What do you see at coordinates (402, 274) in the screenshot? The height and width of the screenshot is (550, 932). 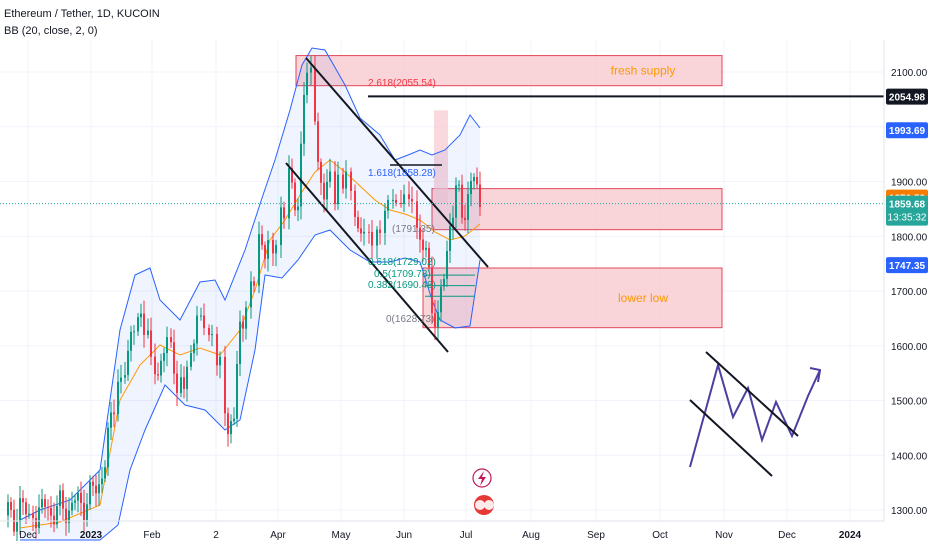 I see `fib-label: 0.5(1709.78)` at bounding box center [402, 274].